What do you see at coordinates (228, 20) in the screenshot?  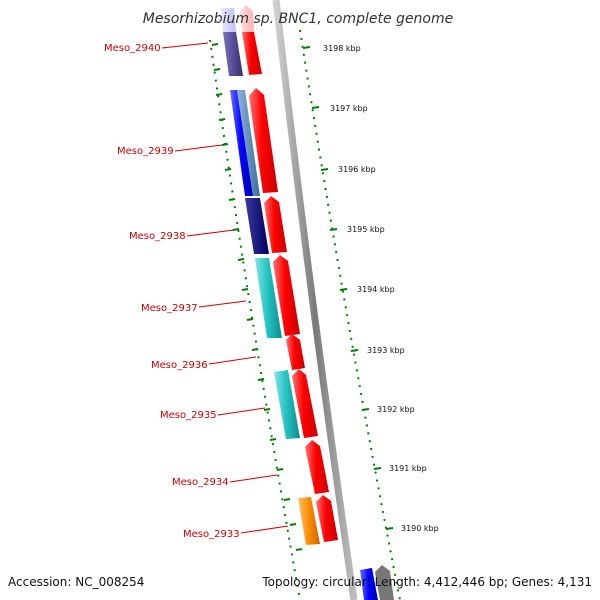 I see `gene-block-2940-top` at bounding box center [228, 20].